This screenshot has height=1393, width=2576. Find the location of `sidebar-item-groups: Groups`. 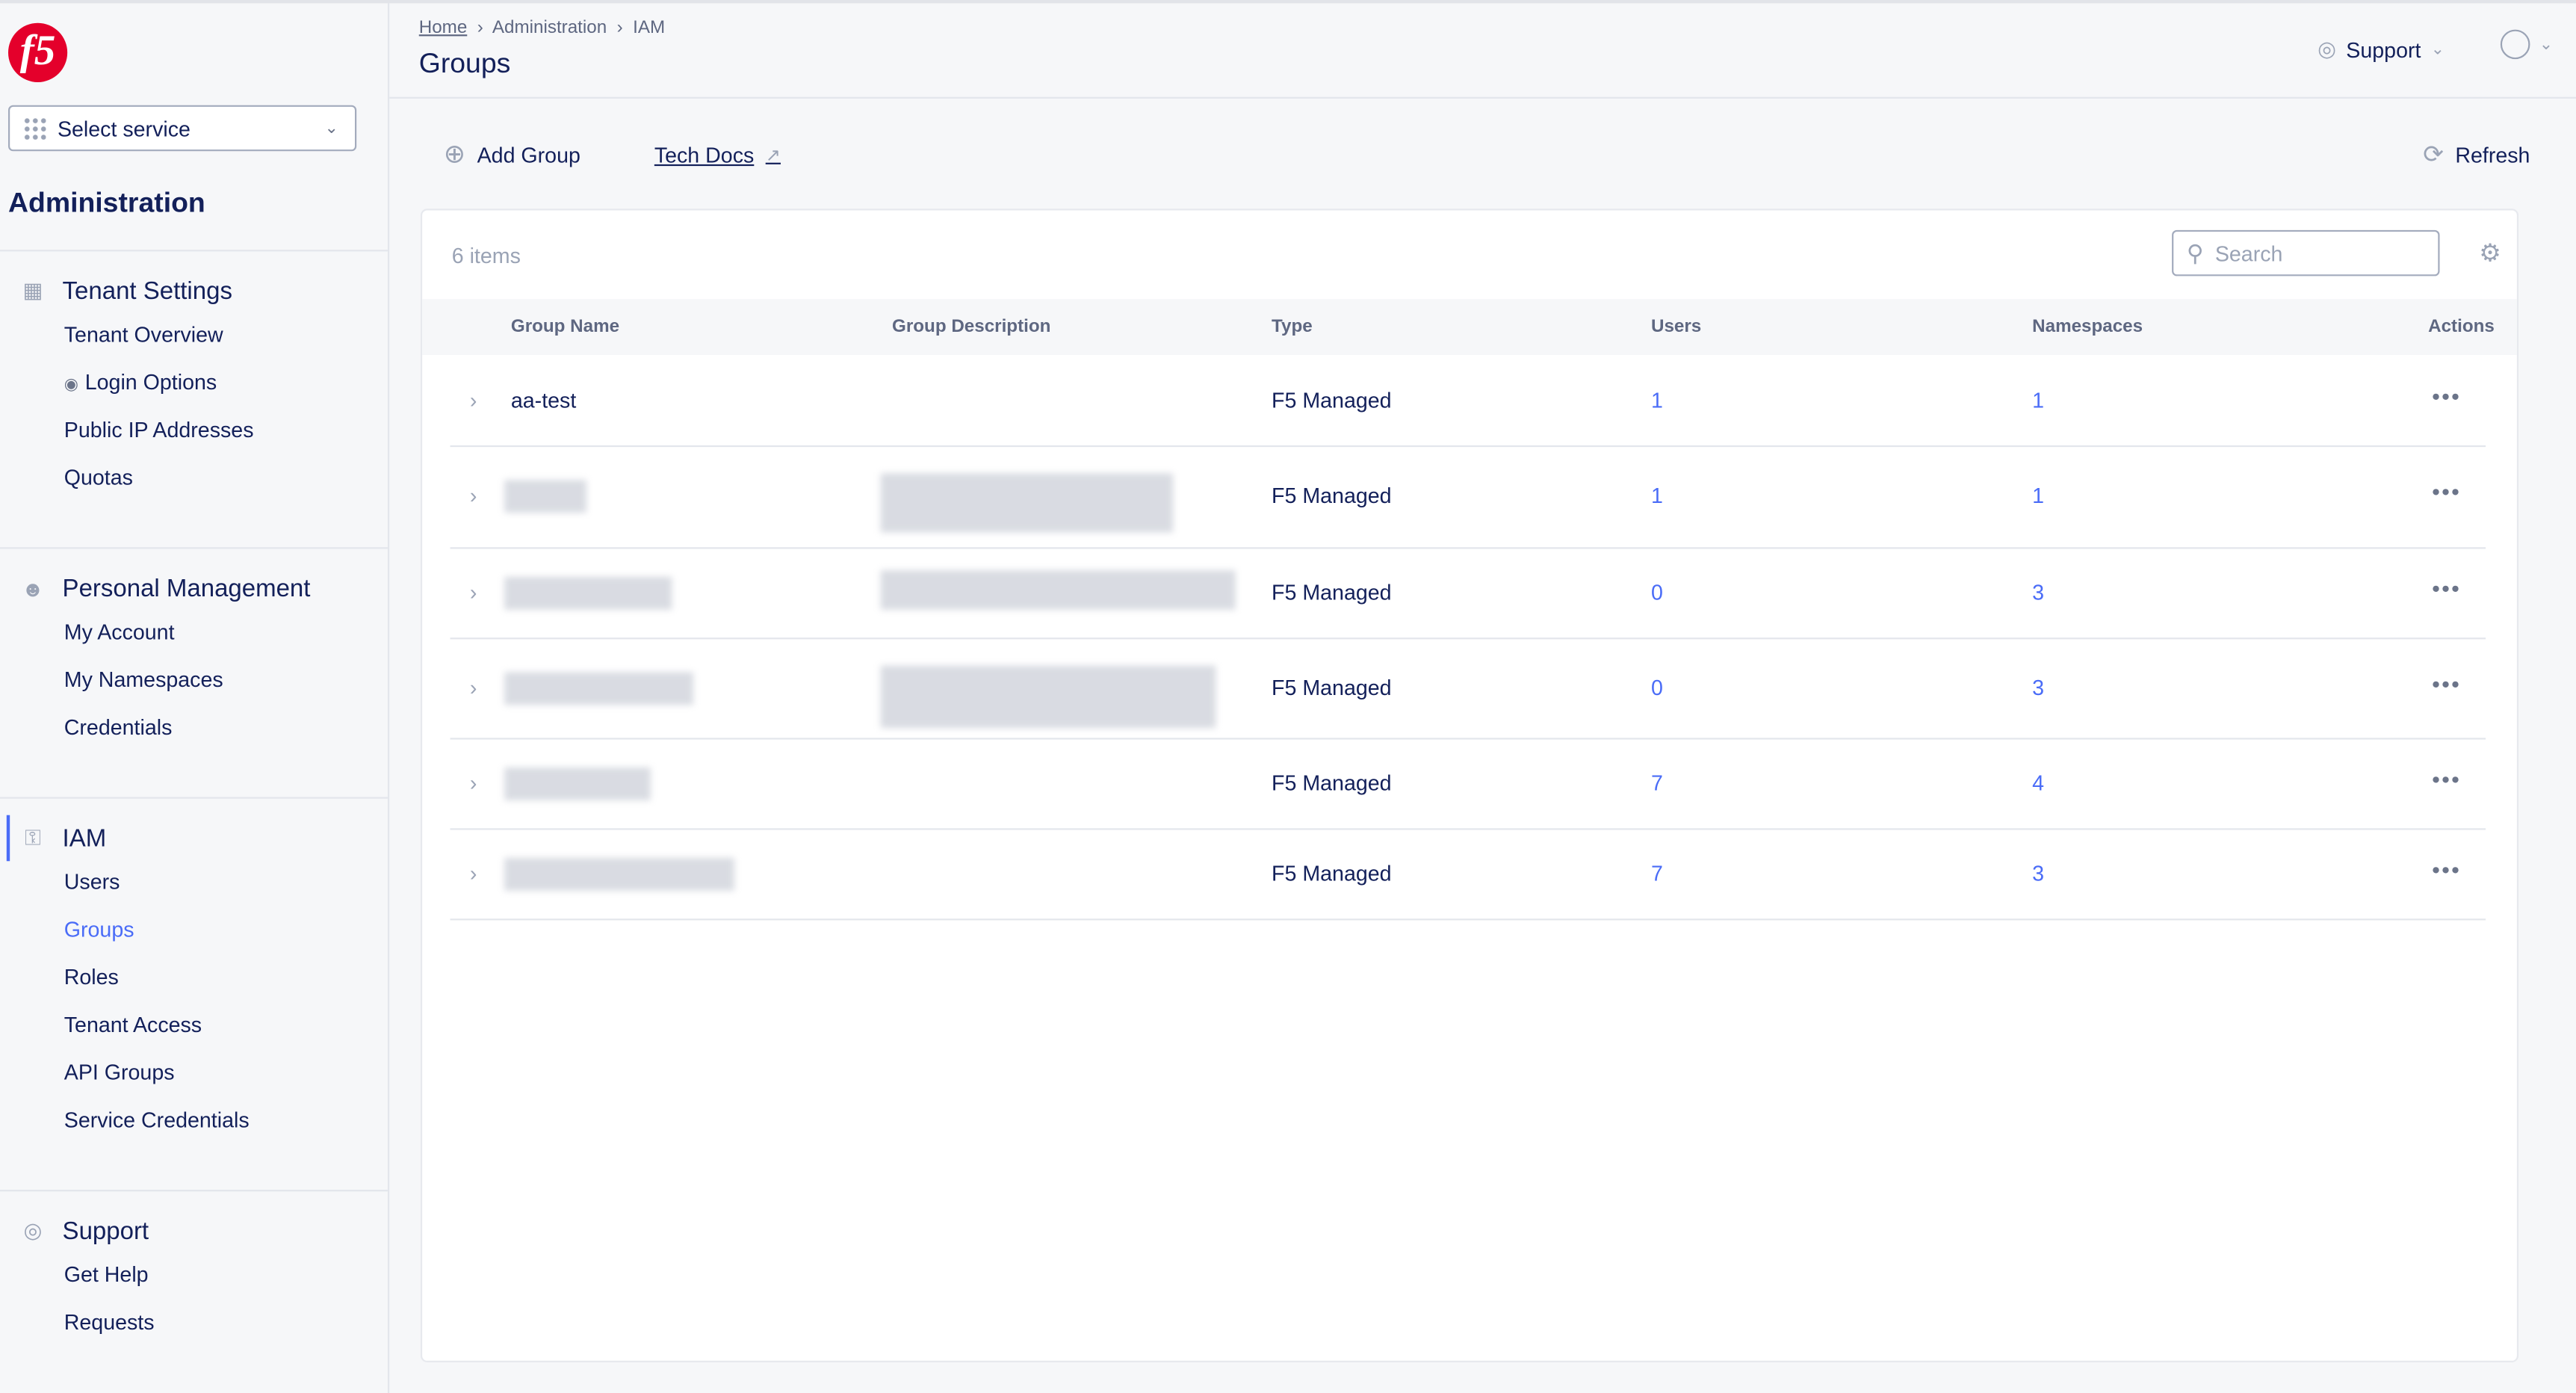

sidebar-item-groups: Groups is located at coordinates (194, 930).